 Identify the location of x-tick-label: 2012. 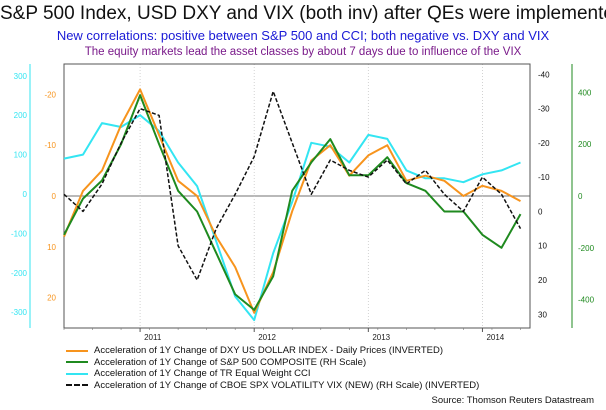
(267, 337).